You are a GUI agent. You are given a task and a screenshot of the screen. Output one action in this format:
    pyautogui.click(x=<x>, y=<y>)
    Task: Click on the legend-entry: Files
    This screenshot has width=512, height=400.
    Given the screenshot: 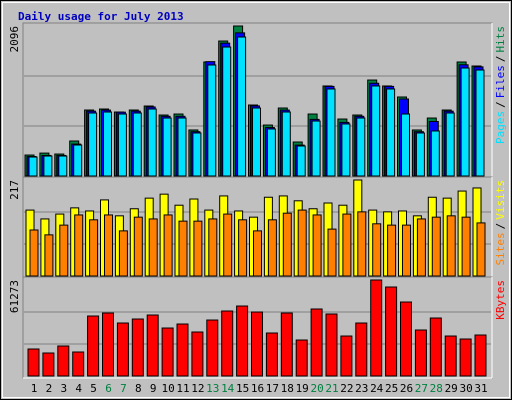 What is the action you would take?
    pyautogui.click(x=500, y=81)
    